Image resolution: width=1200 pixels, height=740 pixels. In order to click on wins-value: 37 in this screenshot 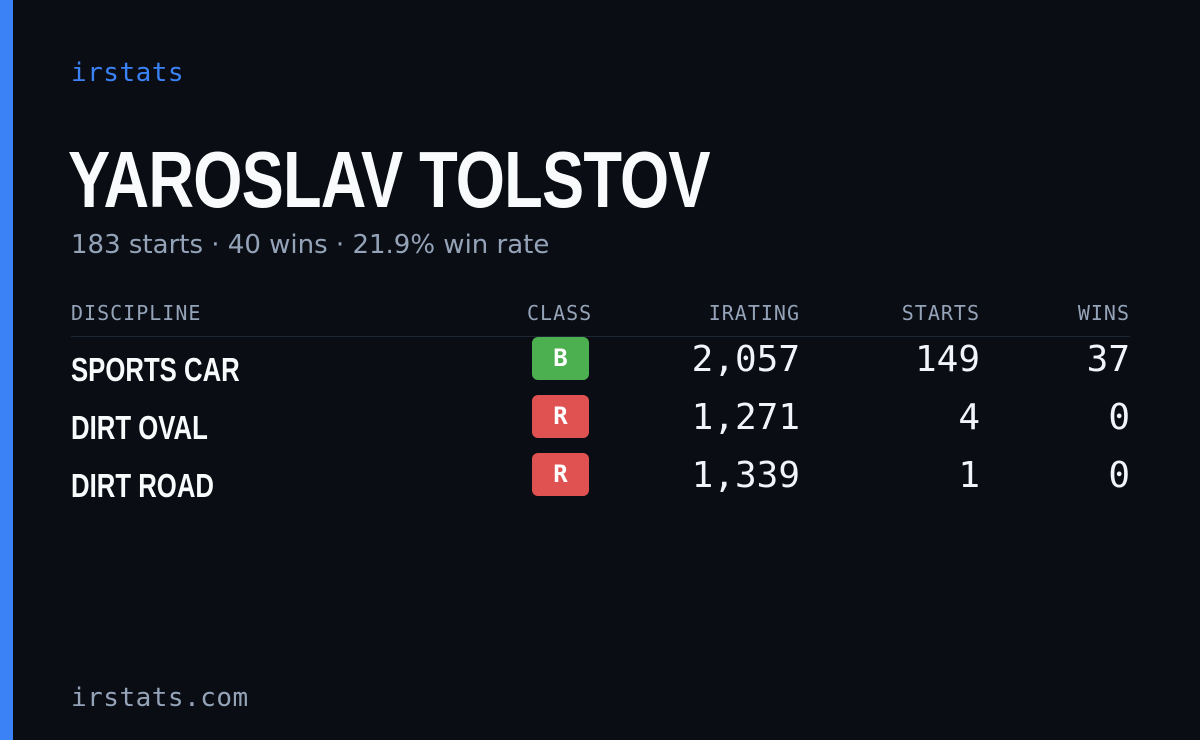, I will do `click(1108, 359)`.